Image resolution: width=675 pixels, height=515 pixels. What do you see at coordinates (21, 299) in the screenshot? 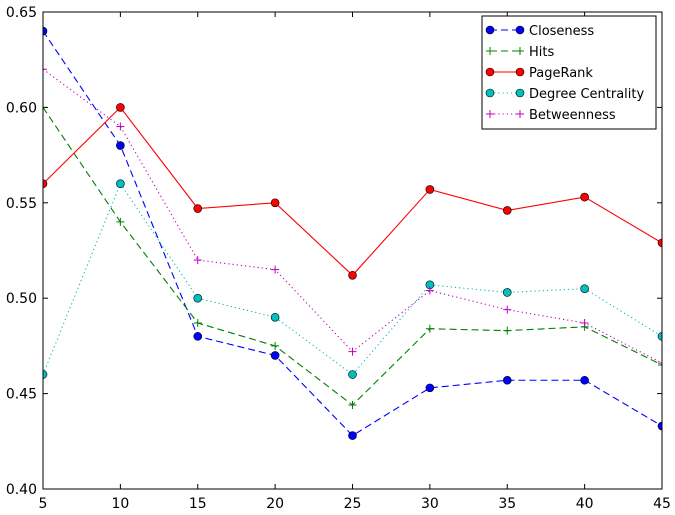
I see `y-tick-label: 0.50` at bounding box center [21, 299].